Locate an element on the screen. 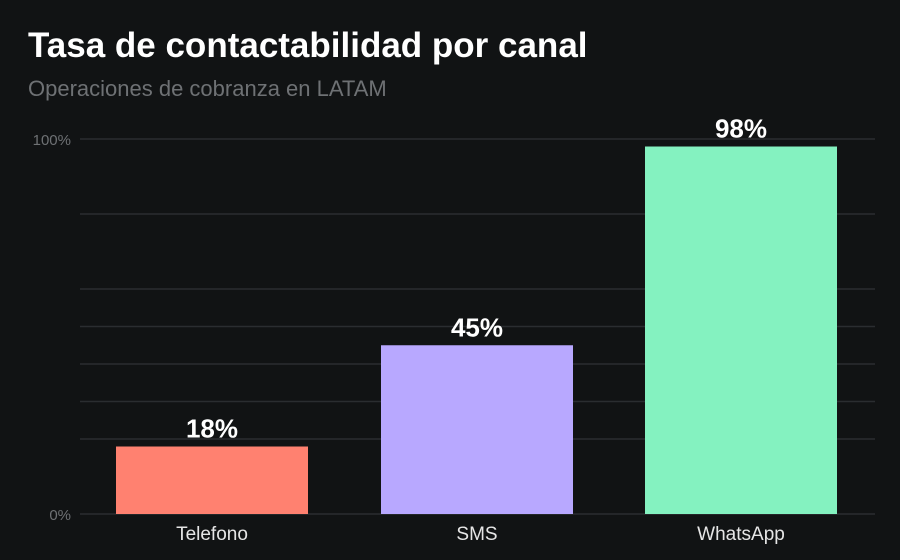  bar-sms is located at coordinates (477, 429).